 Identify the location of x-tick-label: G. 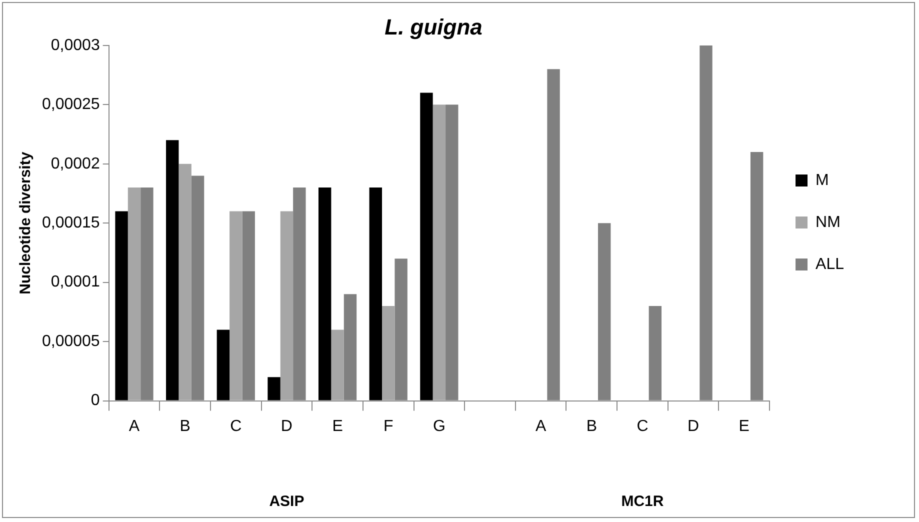
(439, 426).